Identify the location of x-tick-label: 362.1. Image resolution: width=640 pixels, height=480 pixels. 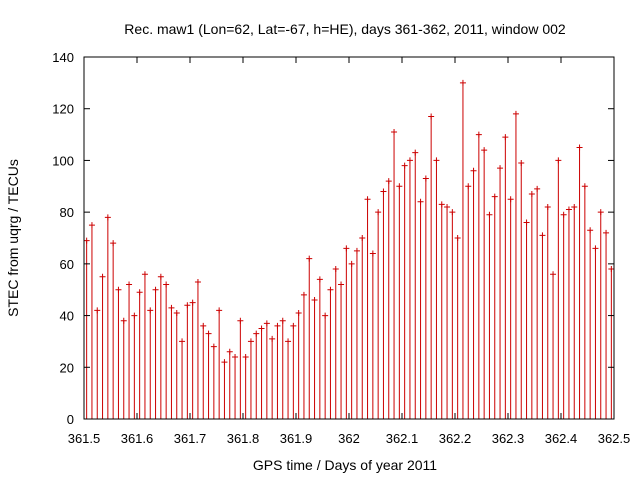
(402, 438).